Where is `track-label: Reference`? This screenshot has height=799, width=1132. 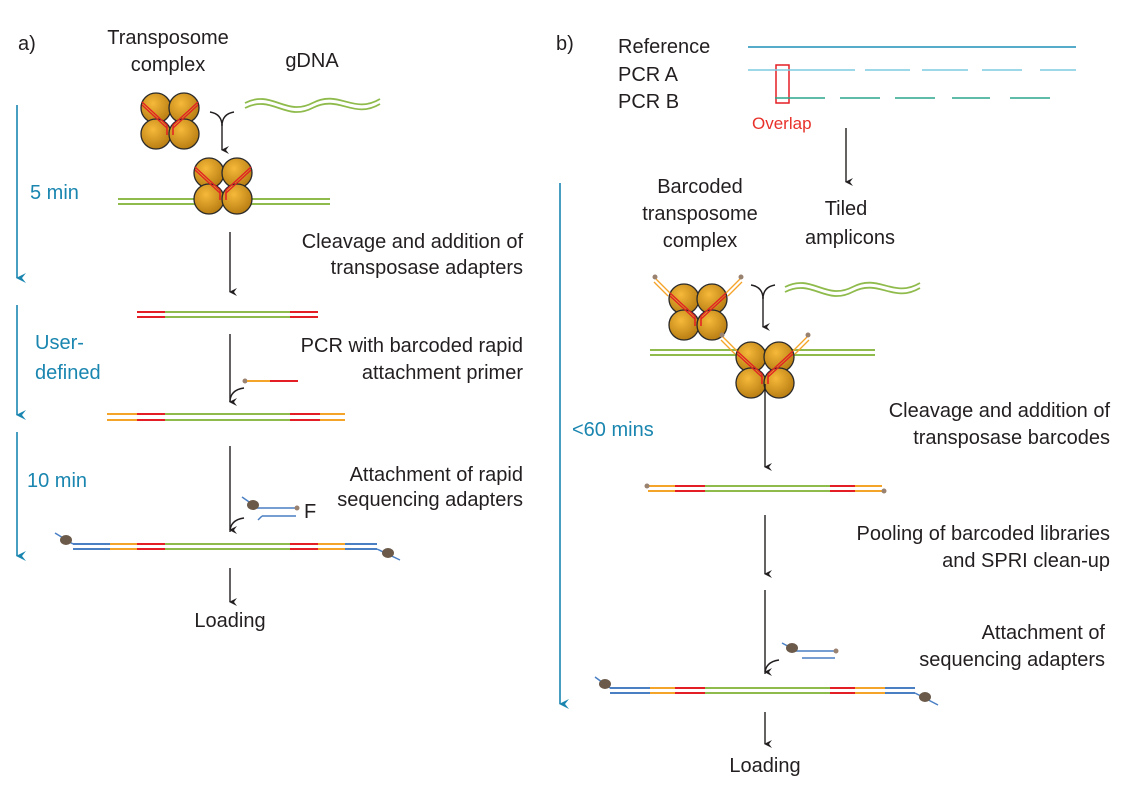 track-label: Reference is located at coordinates (664, 47).